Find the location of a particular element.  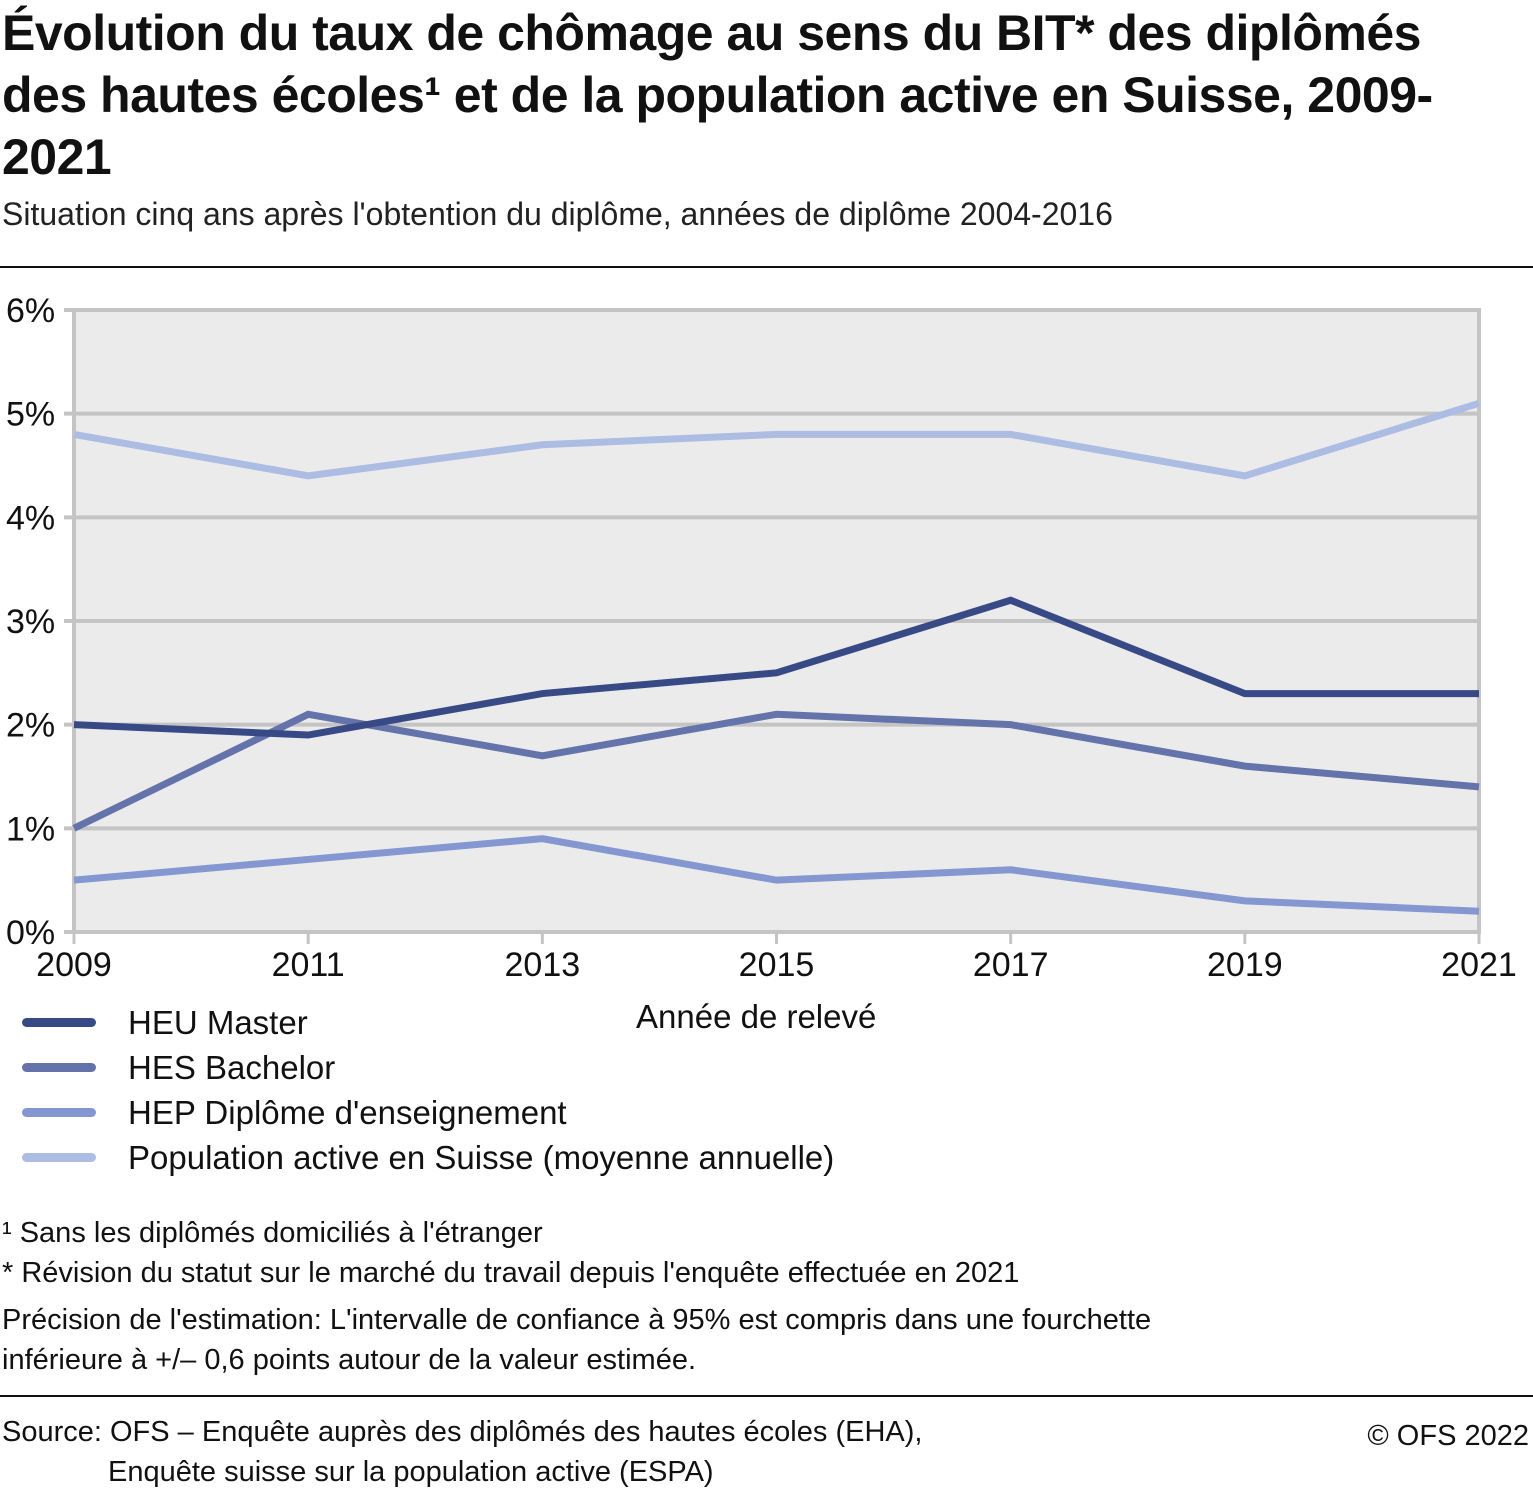

x-tick-label: 2021 is located at coordinates (1479, 965).